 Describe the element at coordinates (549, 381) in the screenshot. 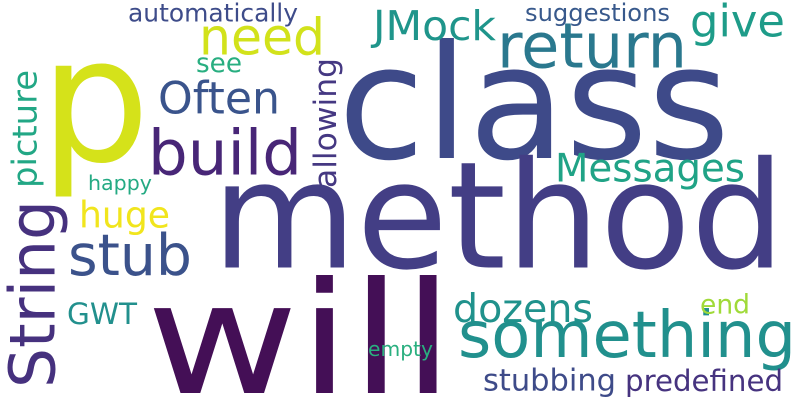

I see `word-stubbing: stubbing` at that location.